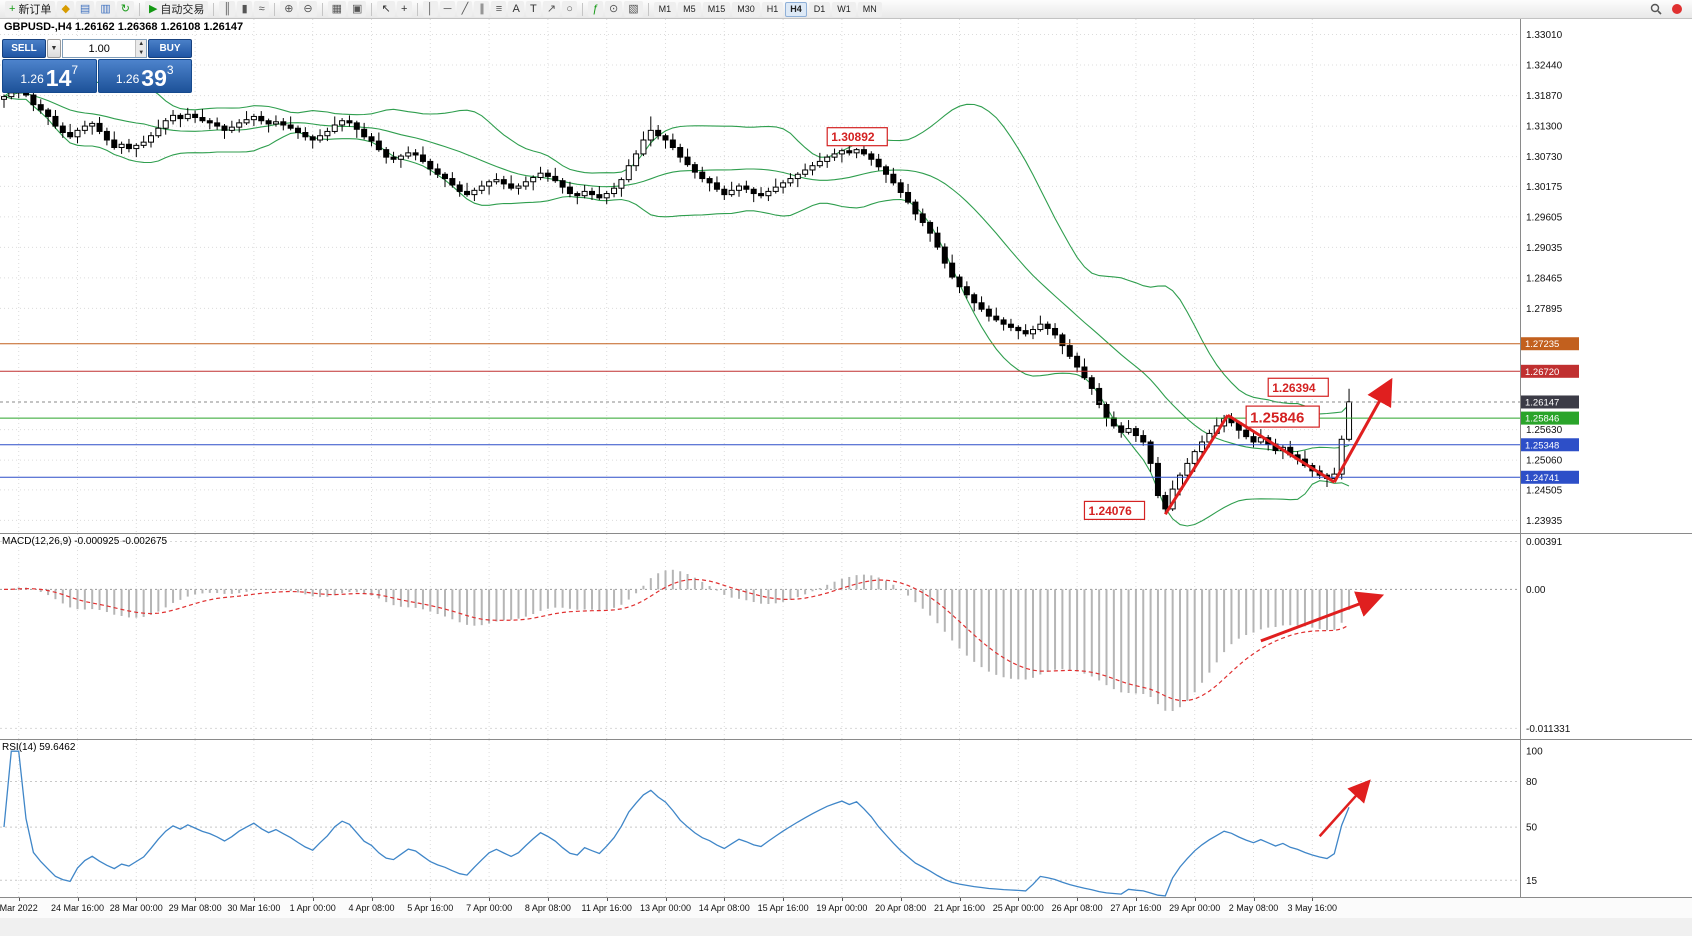 The image size is (1692, 936). Describe the element at coordinates (430, 9) in the screenshot. I see `vertical-line-tool-button: │` at that location.